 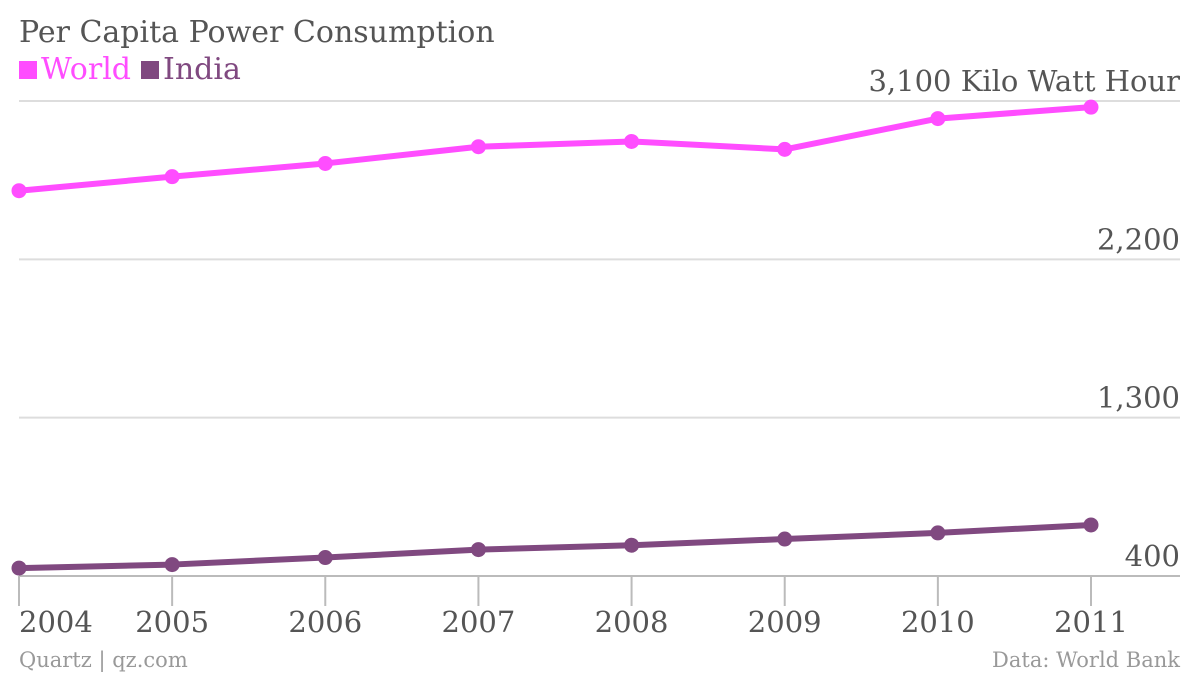 I want to click on chart-title: Per Capita Power Consumption, so click(x=257, y=32).